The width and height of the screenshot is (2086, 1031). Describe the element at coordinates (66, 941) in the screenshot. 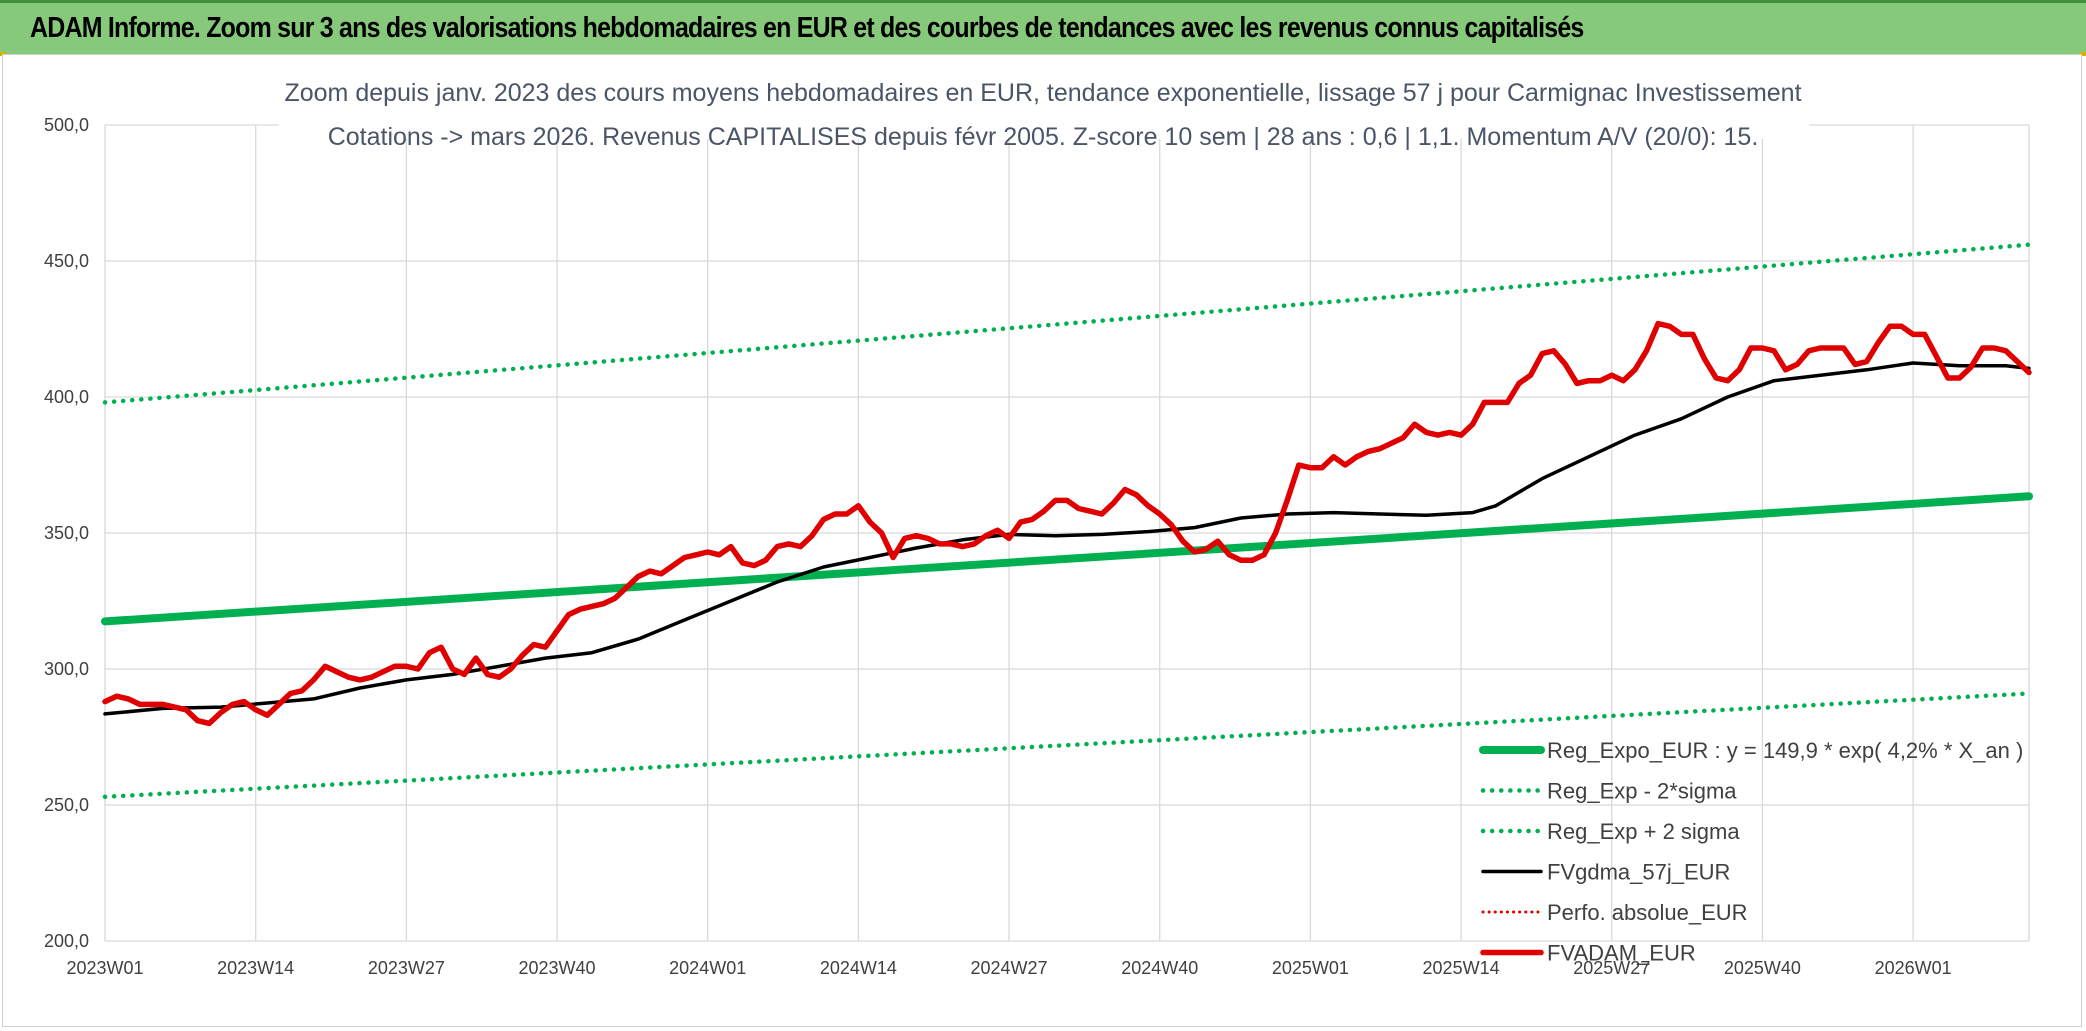

I see `y-tick-label: 200,0` at that location.